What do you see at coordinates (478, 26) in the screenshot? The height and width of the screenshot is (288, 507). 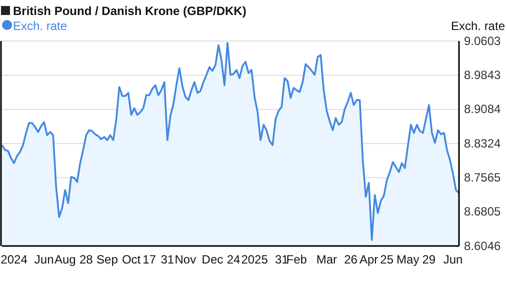 I see `y-axis-title: Exch. rate` at bounding box center [478, 26].